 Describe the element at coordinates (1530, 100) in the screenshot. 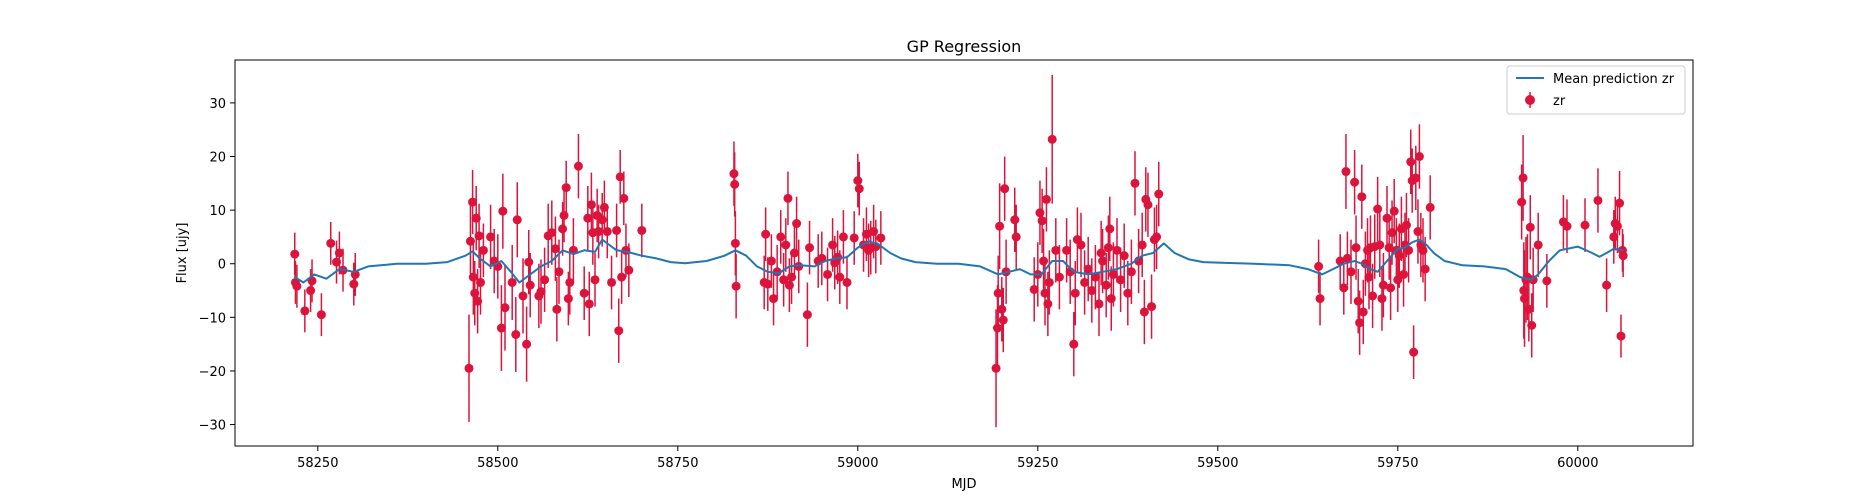

I see `legend-marker-swatch` at that location.